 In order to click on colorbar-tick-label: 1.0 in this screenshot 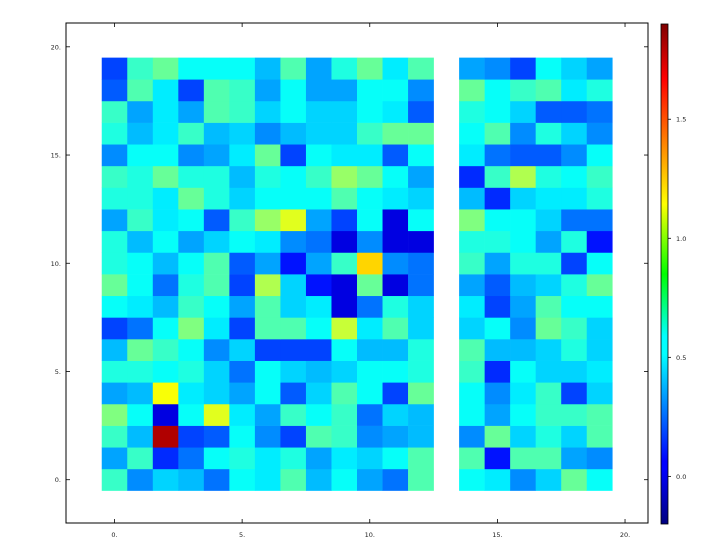, I will do `click(681, 239)`.